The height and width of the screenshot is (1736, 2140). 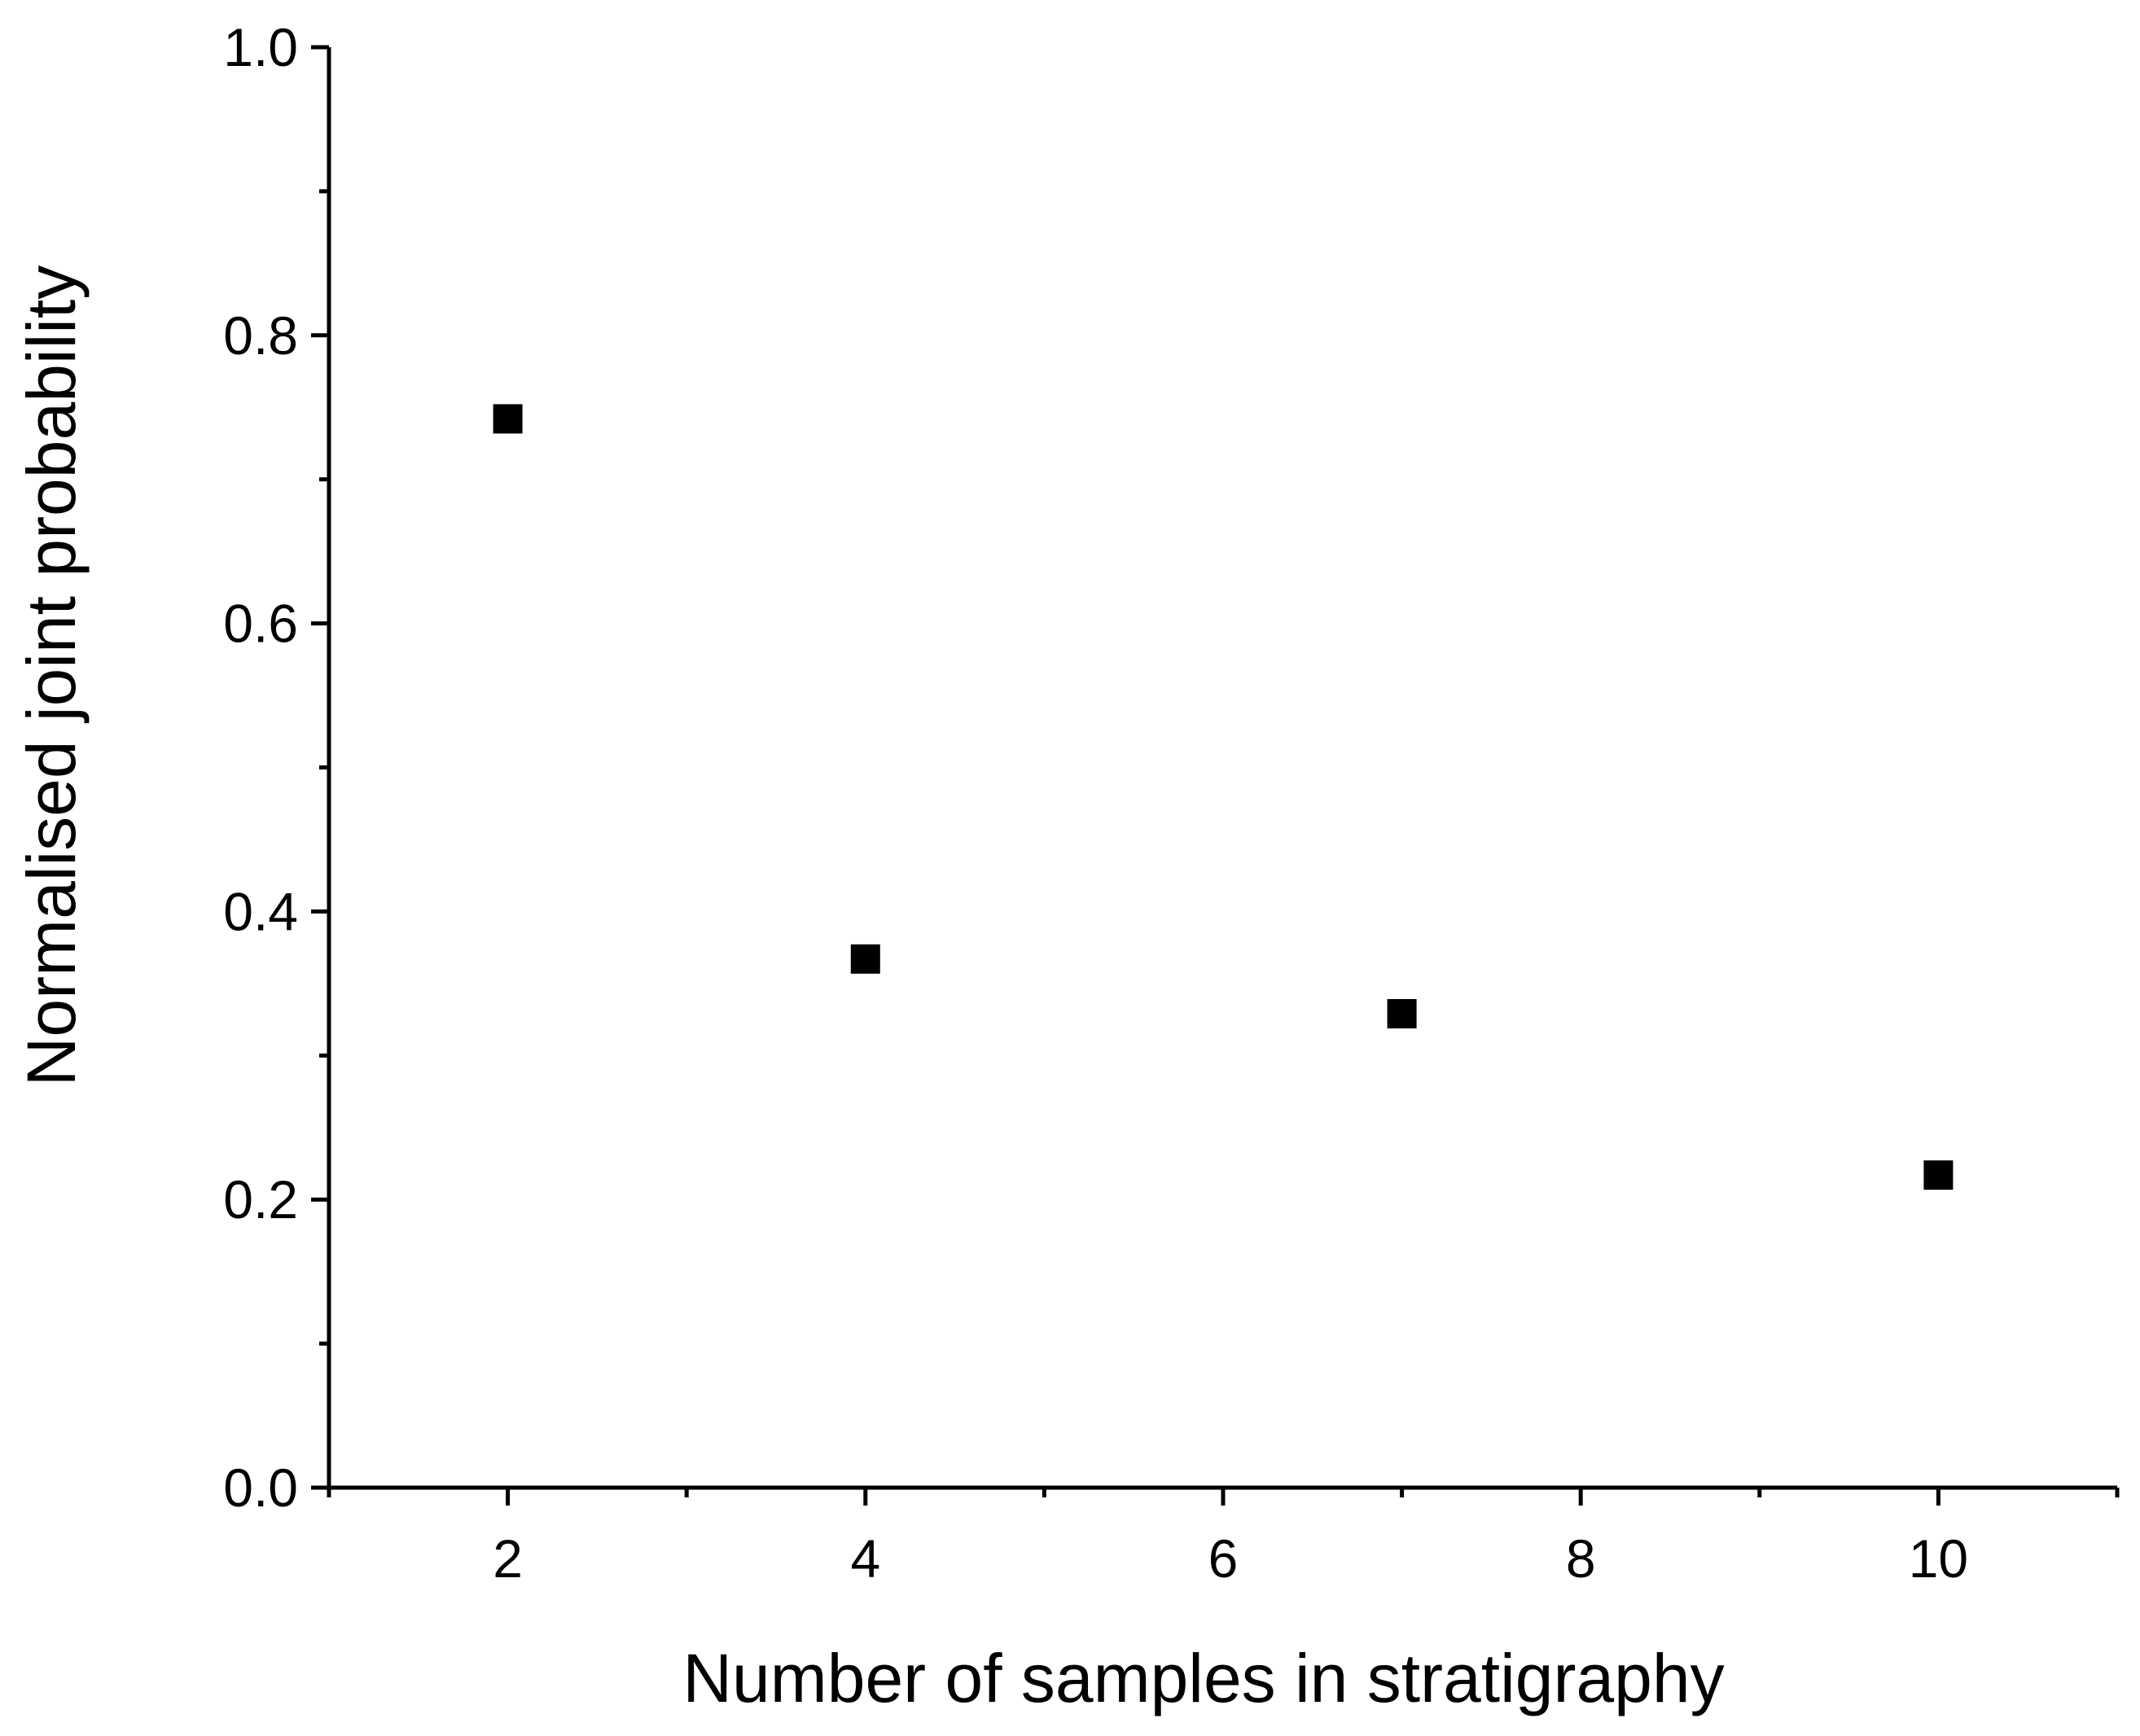 I want to click on y-tick-label: 0.6, so click(x=260, y=624).